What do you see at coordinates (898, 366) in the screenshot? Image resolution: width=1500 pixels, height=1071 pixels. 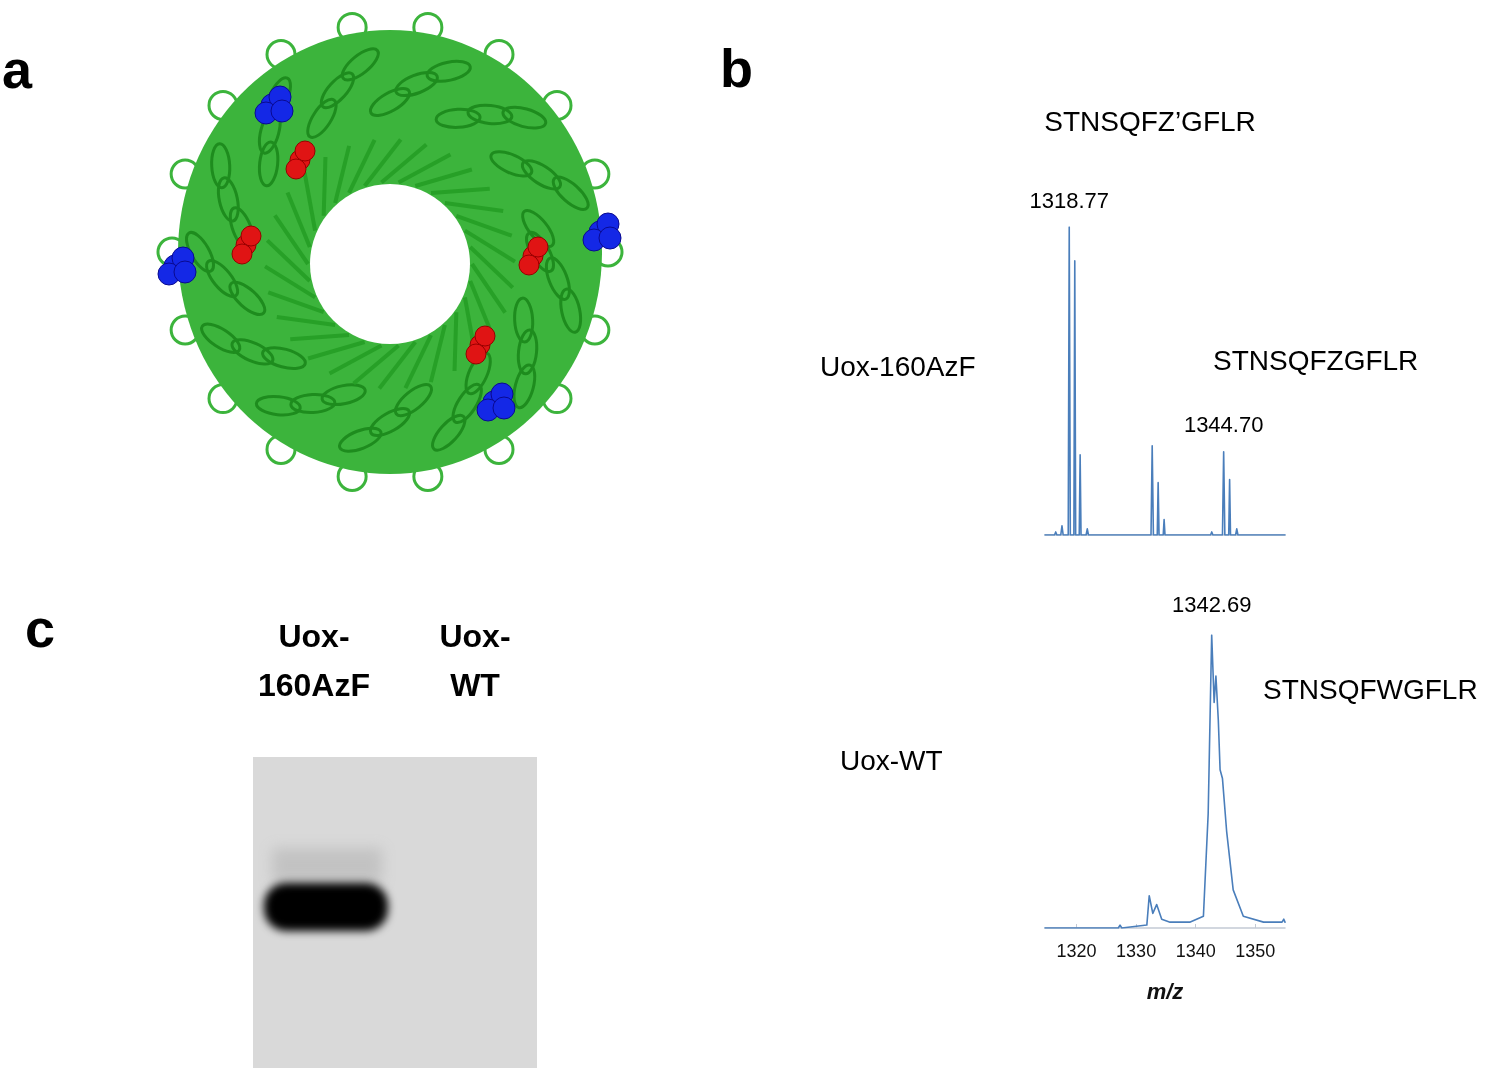 I see `y-axis-title: Uox-160AzF` at bounding box center [898, 366].